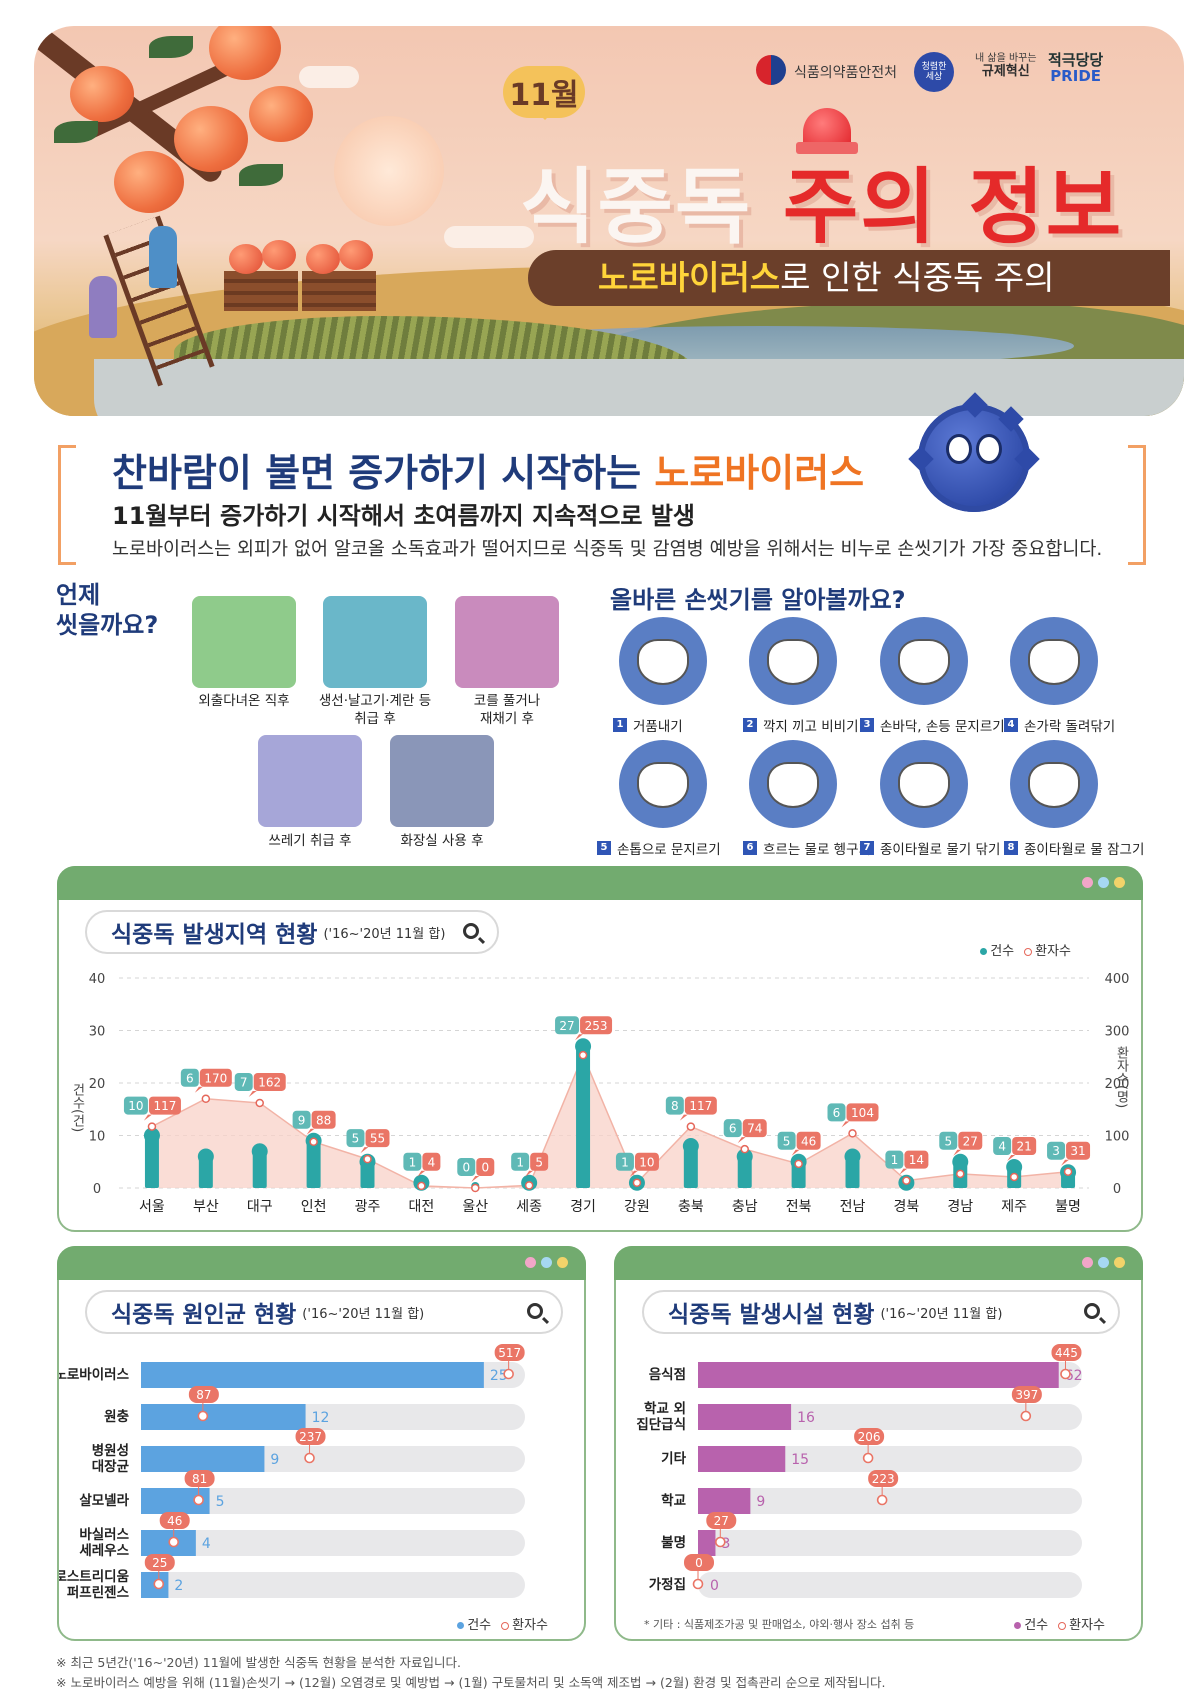 Image resolution: width=1200 pixels, height=1697 pixels. Describe the element at coordinates (171, 47) in the screenshot. I see `leaf-illustration` at that location.